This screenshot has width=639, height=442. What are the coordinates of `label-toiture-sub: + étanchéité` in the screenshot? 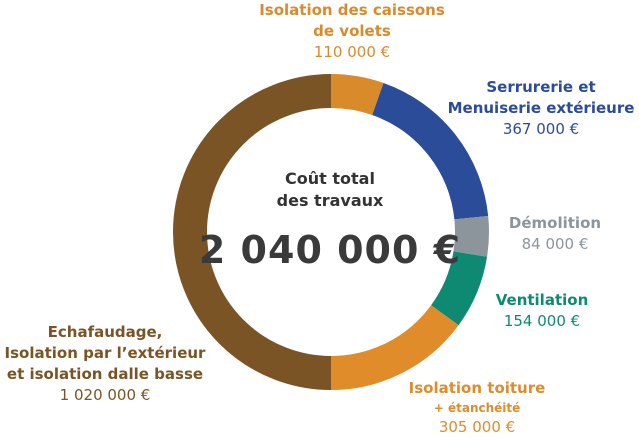 It's located at (477, 408).